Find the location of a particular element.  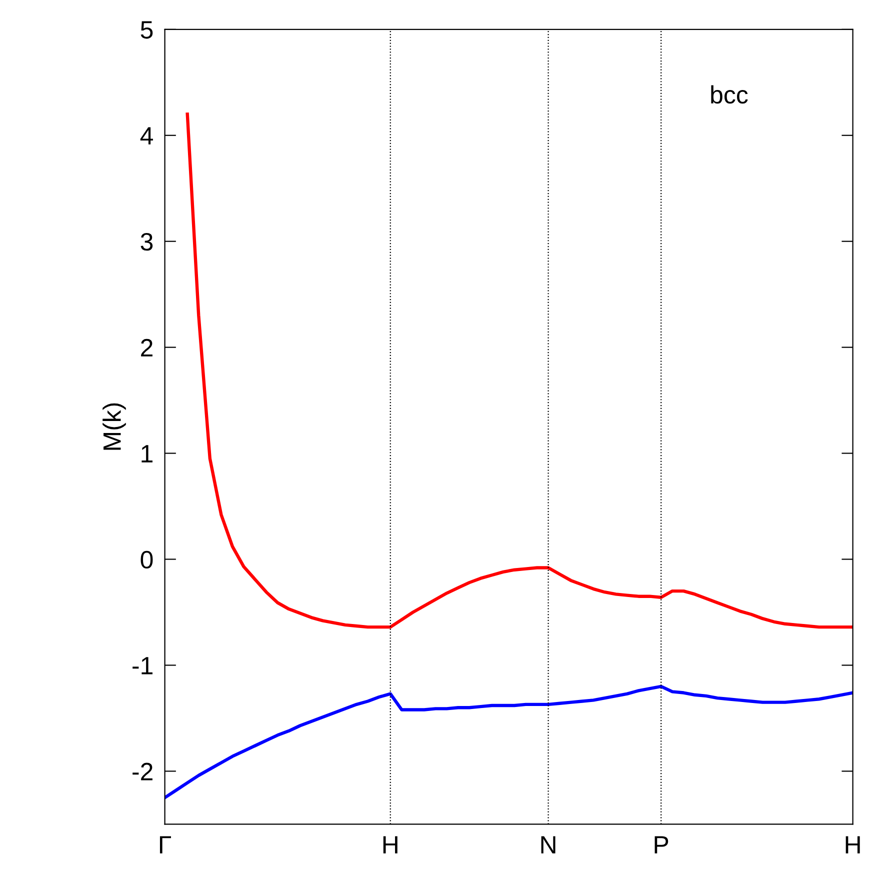

x-tick-label: Γ is located at coordinates (165, 845).